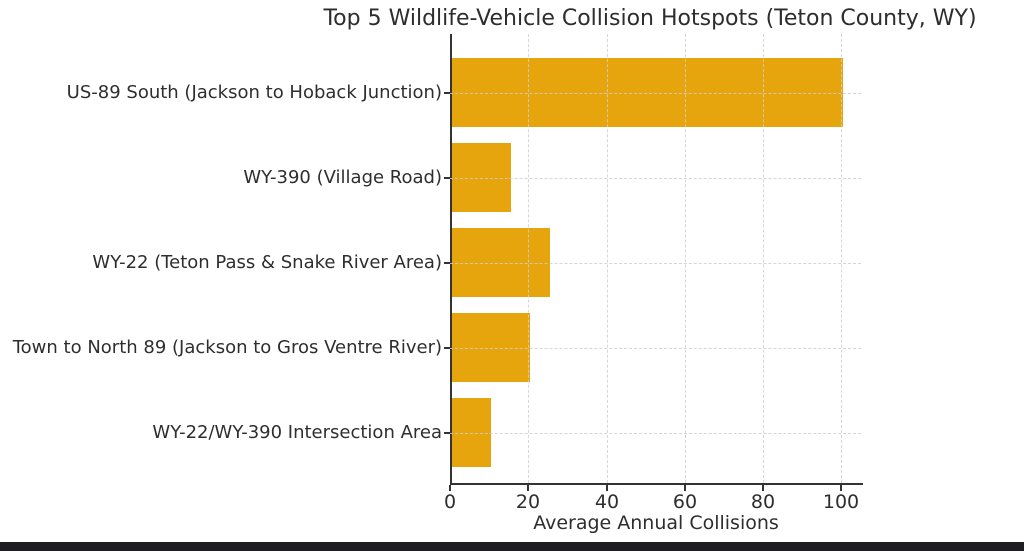 The height and width of the screenshot is (551, 1024). I want to click on x-tick-label-40: 40, so click(607, 502).